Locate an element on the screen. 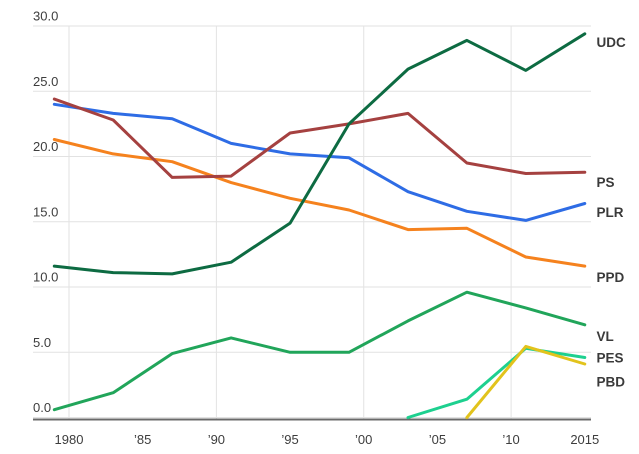 This screenshot has height=454, width=639. y-tick-label: 0.0 is located at coordinates (42, 407).